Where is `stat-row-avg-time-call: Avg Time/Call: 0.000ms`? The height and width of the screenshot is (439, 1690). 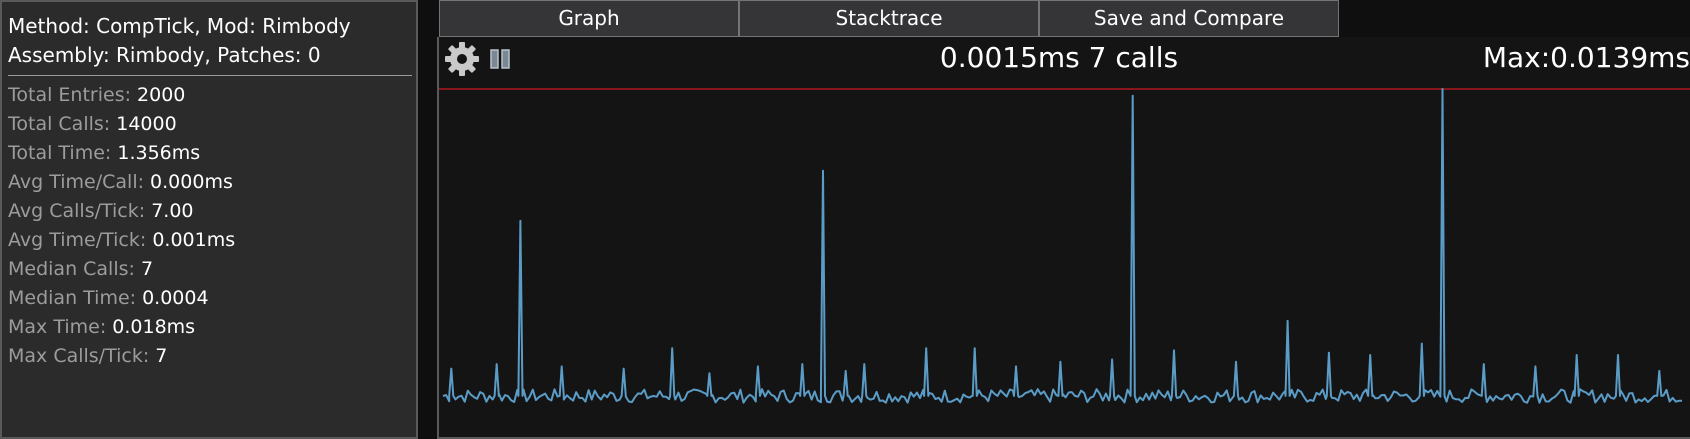
stat-row-avg-time-call: Avg Time/Call: 0.000ms is located at coordinates (210, 182).